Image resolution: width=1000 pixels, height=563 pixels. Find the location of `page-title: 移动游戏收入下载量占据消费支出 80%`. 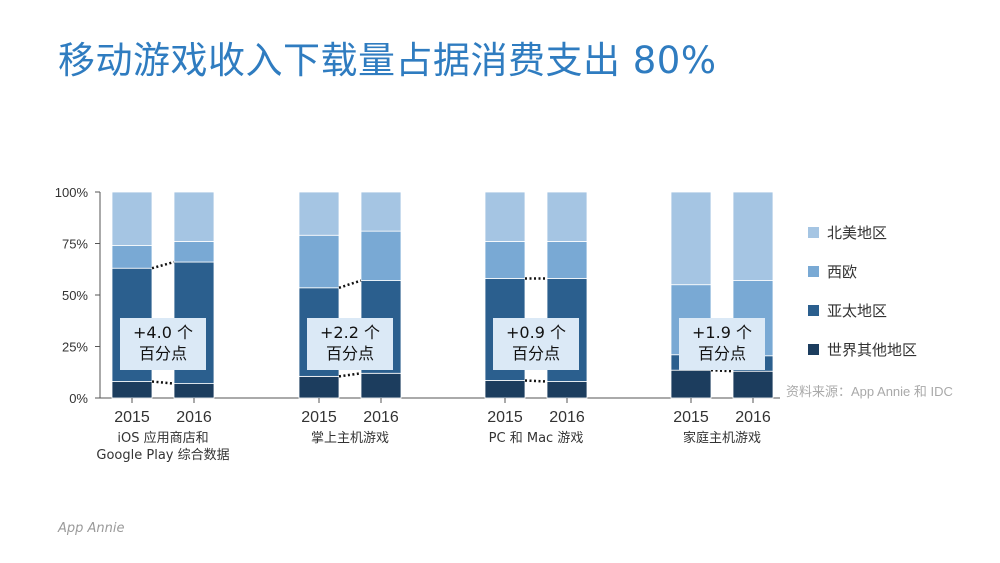

page-title: 移动游戏收入下载量占据消费支出 80% is located at coordinates (387, 60).